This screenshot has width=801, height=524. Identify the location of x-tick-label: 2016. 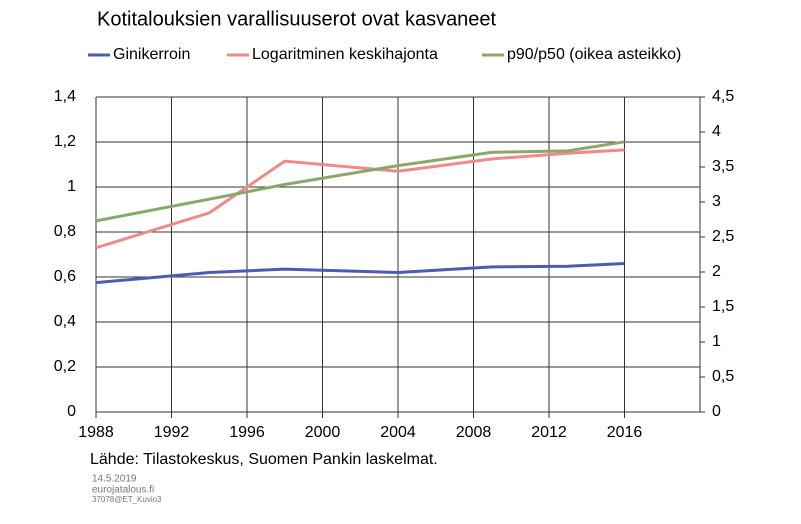
(625, 432).